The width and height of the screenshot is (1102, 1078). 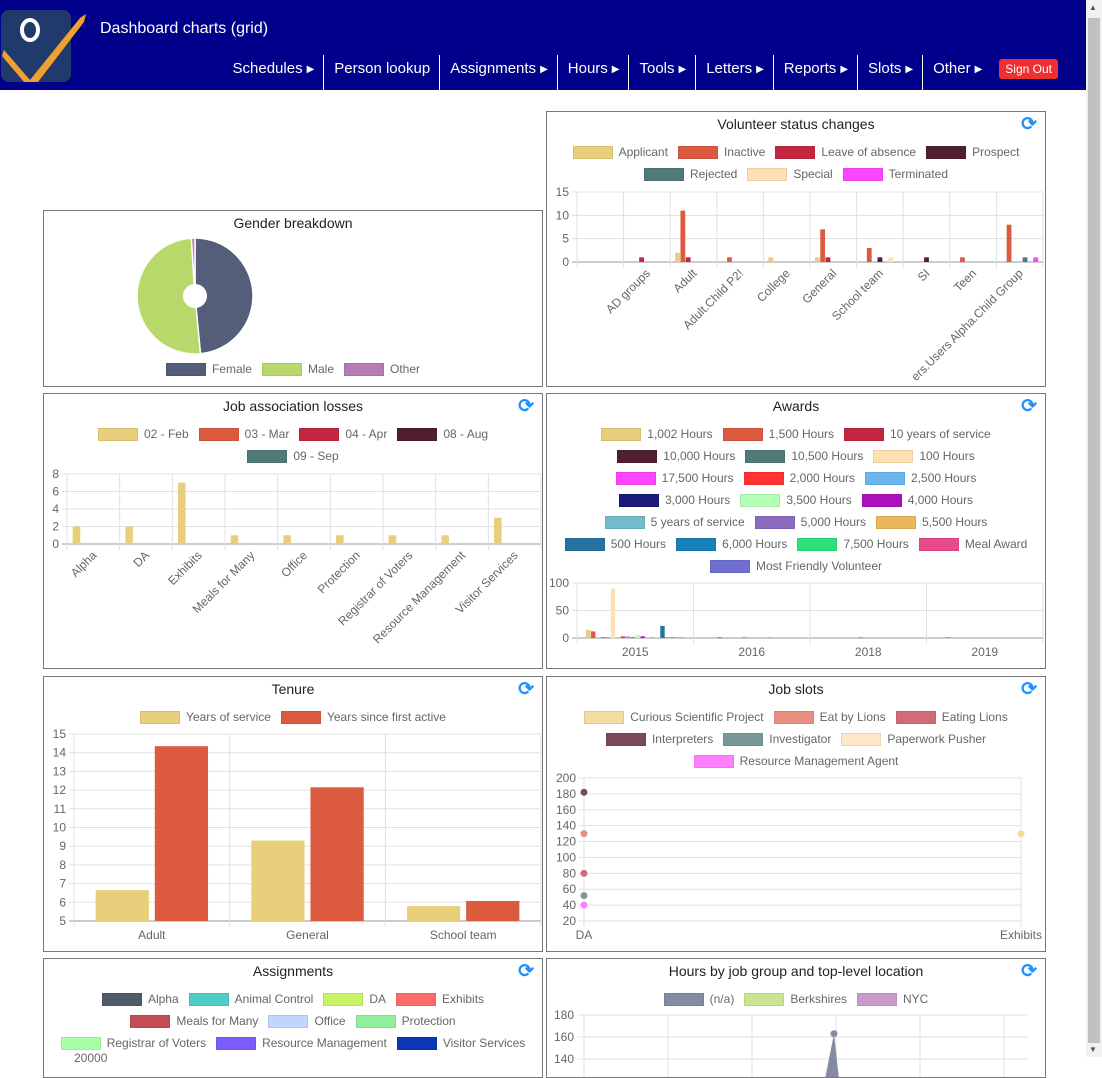 What do you see at coordinates (676, 456) in the screenshot?
I see `legend-item: 10,000 Hours` at bounding box center [676, 456].